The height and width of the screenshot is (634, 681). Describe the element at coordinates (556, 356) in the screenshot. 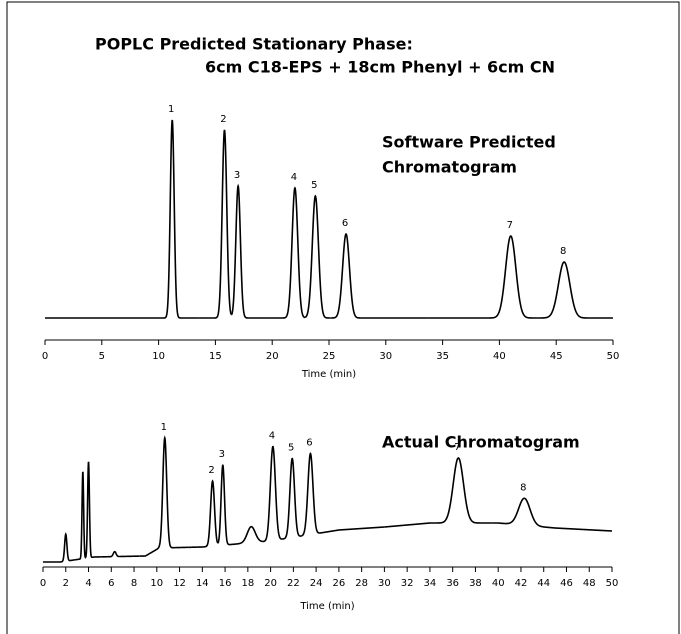

I see `x-tick-label: 45` at that location.